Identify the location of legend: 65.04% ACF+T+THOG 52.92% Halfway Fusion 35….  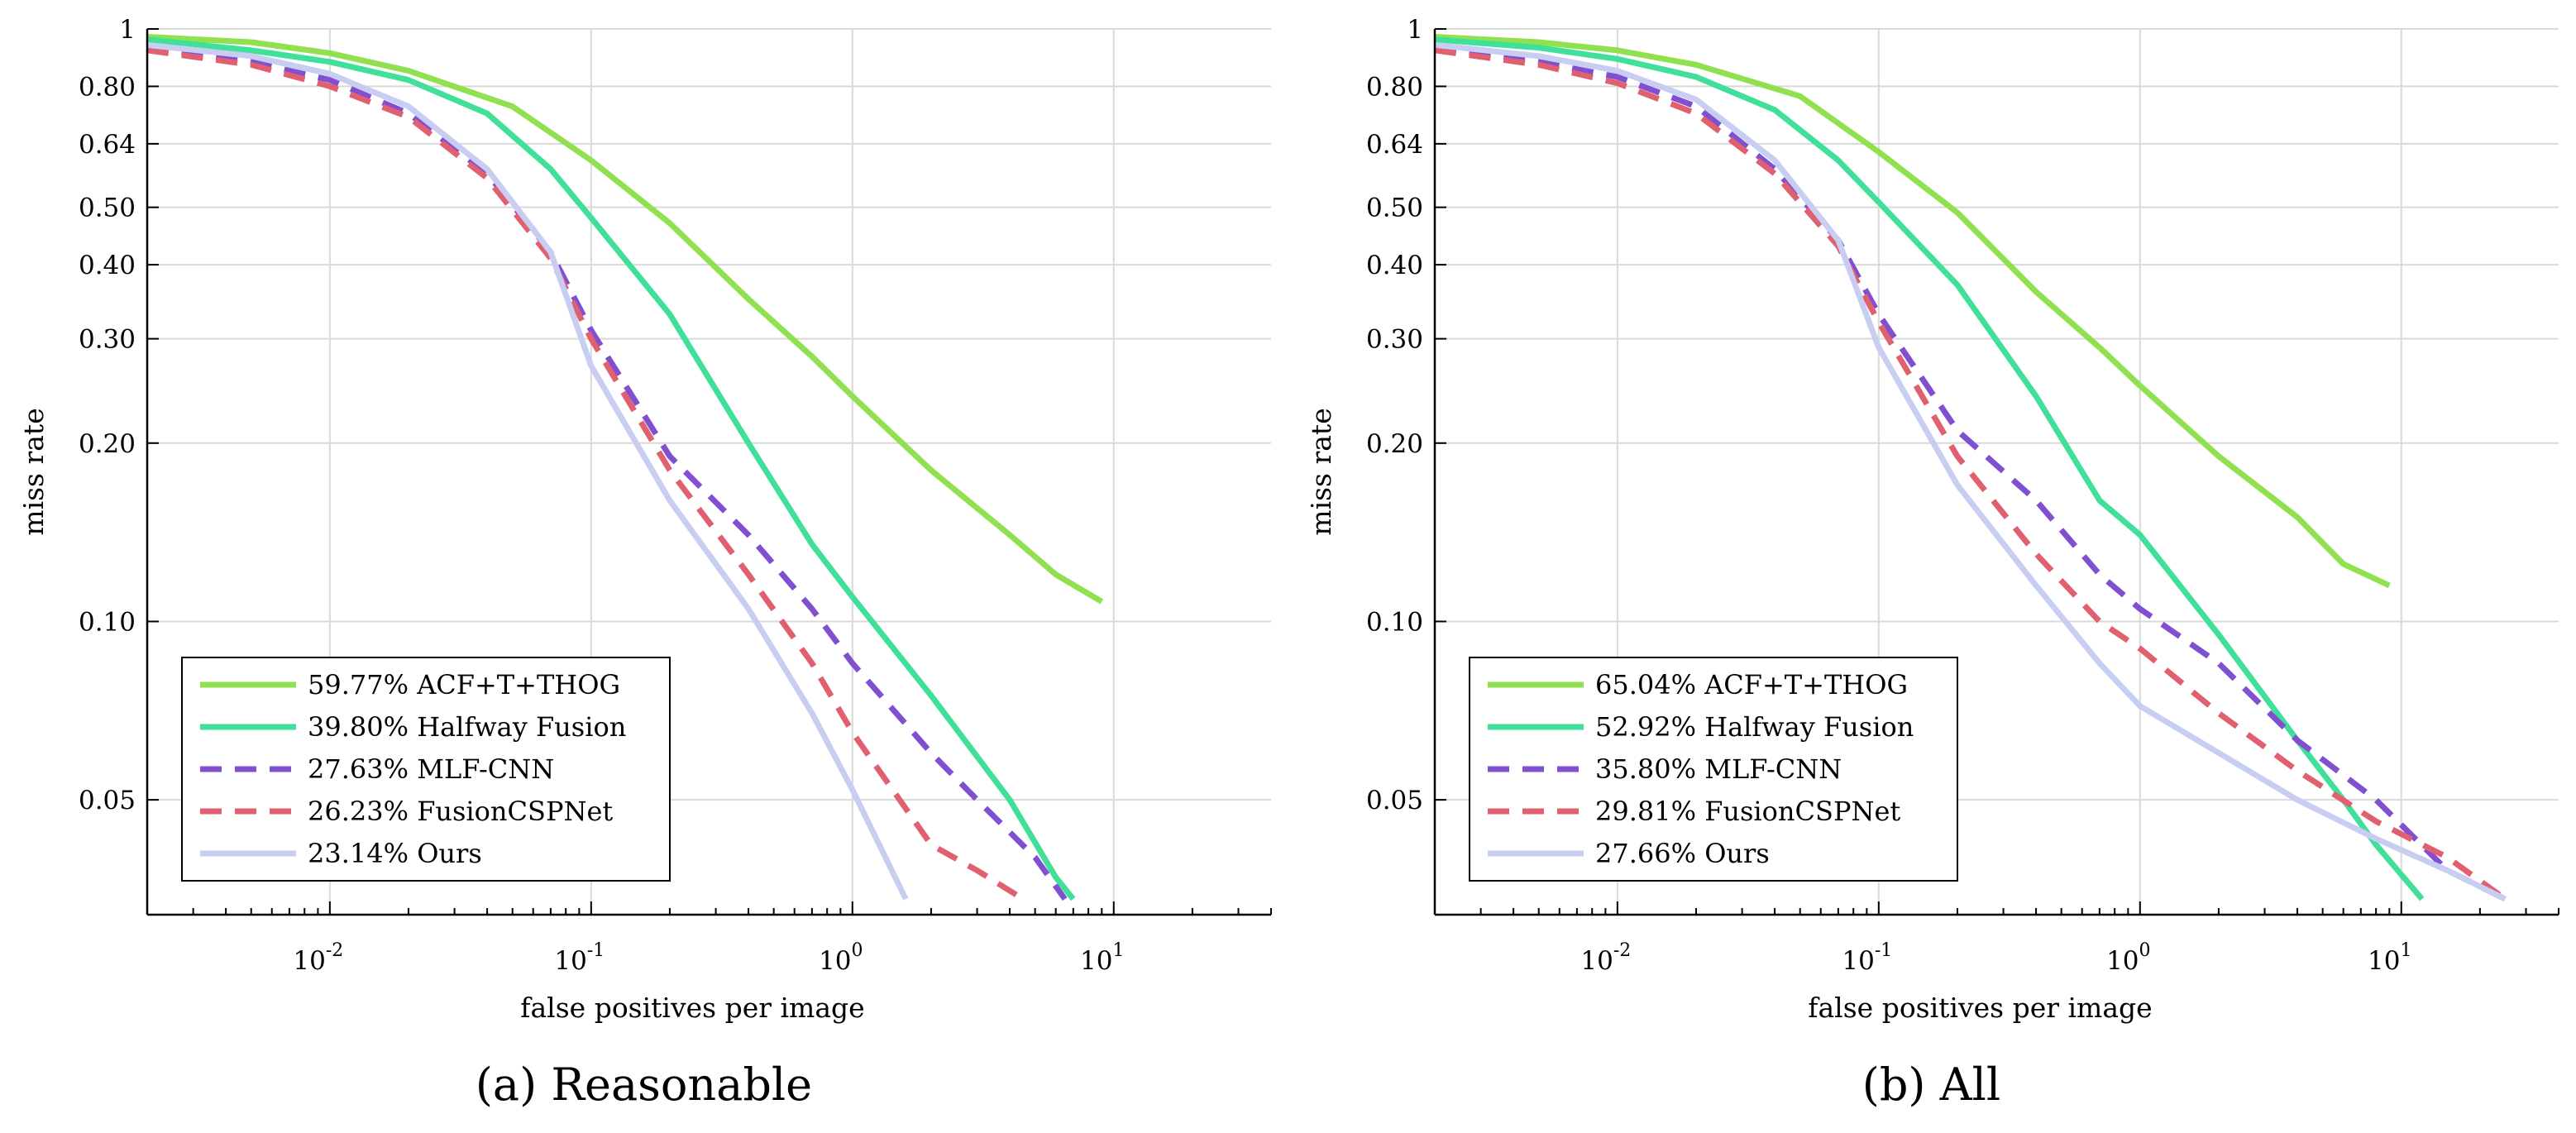
(1713, 769).